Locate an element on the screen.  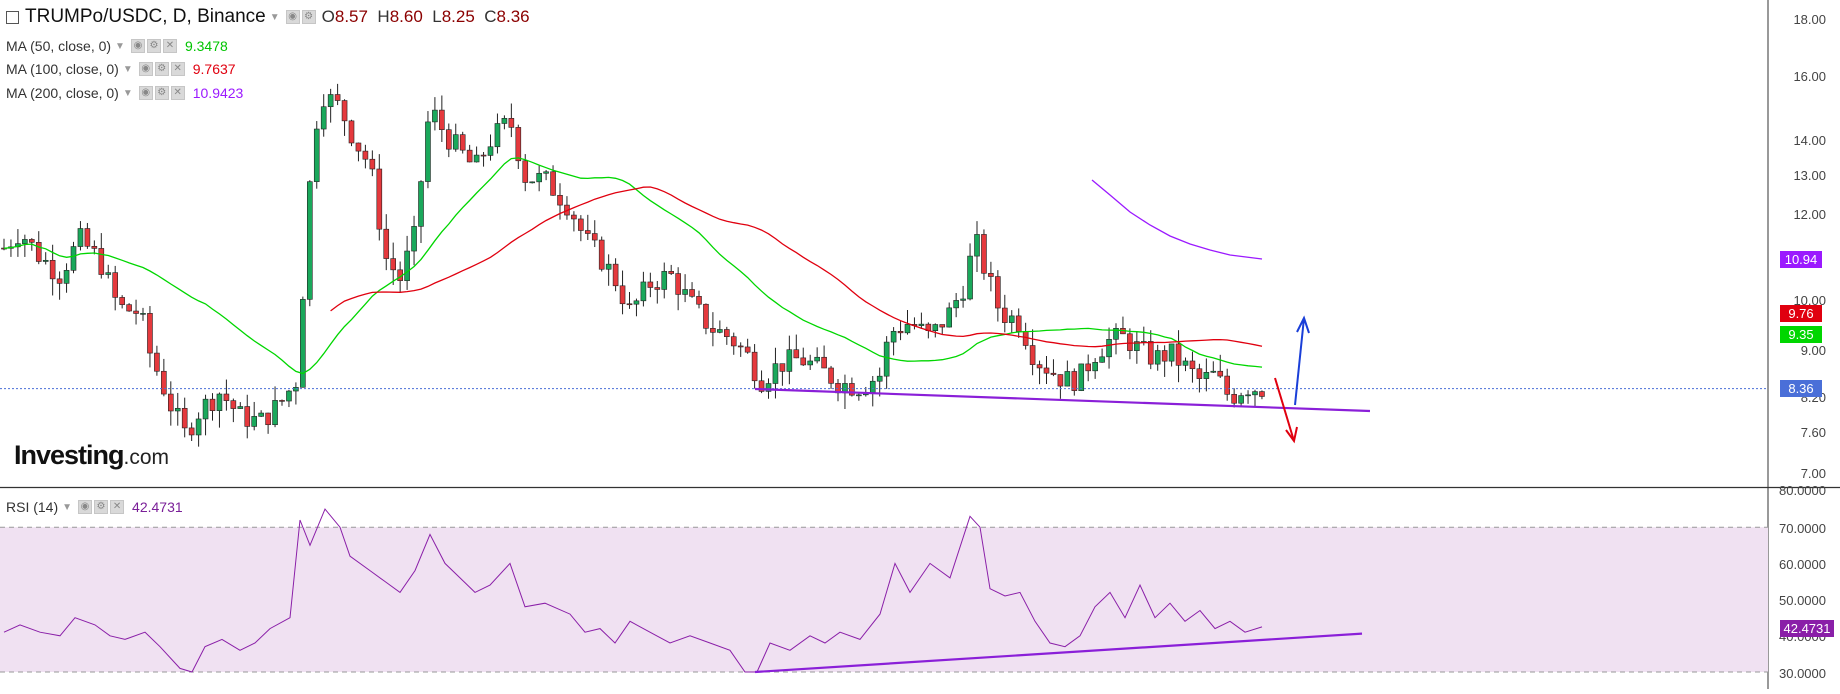
open-value: 8.57 is located at coordinates (351, 16).